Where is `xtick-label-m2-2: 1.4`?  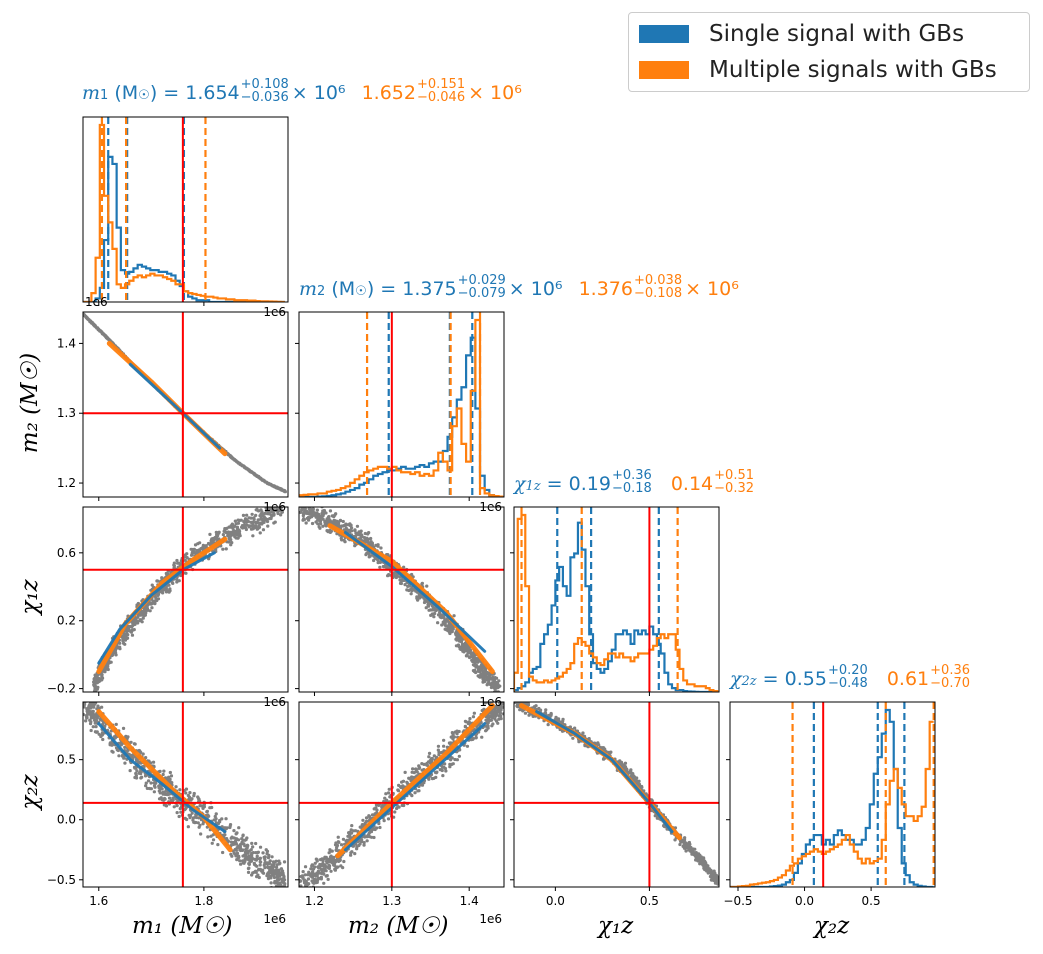
xtick-label-m2-2: 1.4 is located at coordinates (469, 901).